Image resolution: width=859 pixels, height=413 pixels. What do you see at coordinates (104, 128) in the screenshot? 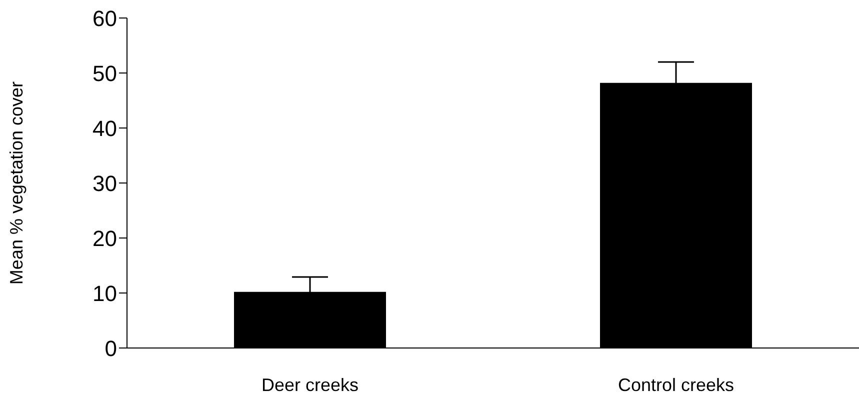
I see `y-tick-label: 40` at bounding box center [104, 128].